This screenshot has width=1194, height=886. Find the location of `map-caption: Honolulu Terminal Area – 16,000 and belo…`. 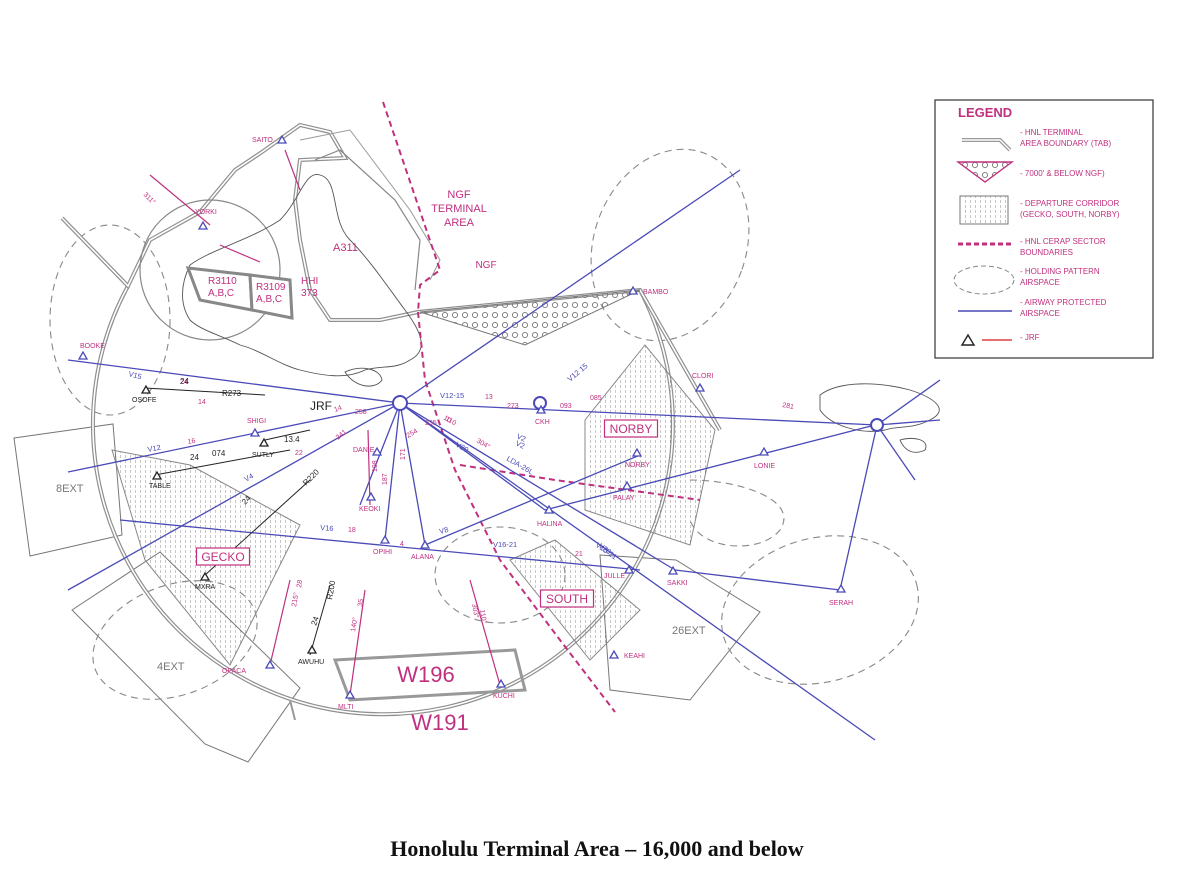

map-caption: Honolulu Terminal Area – 16,000 and belo… is located at coordinates (597, 848).